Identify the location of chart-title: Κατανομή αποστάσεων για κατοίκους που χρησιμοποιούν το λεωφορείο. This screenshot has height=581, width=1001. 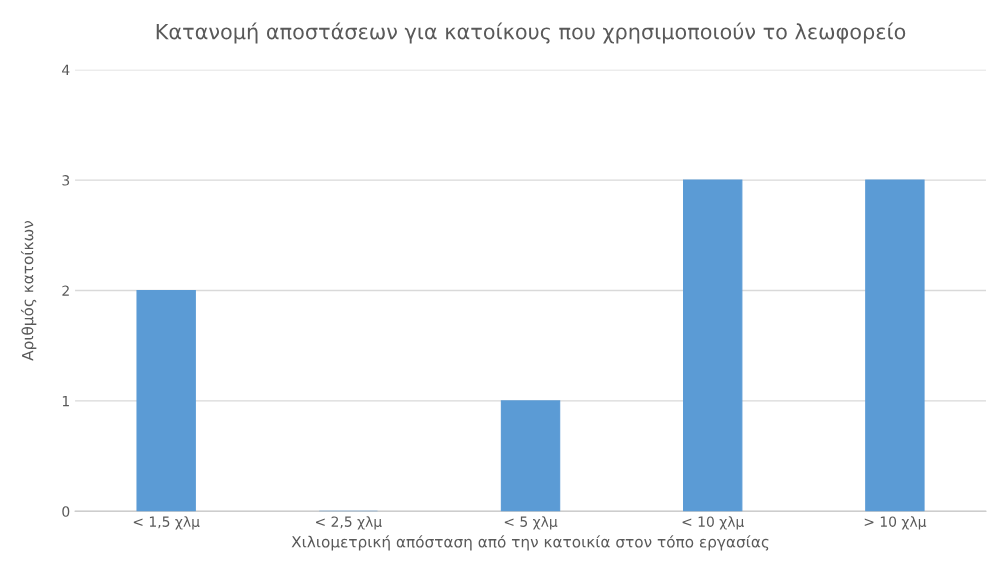
(531, 33).